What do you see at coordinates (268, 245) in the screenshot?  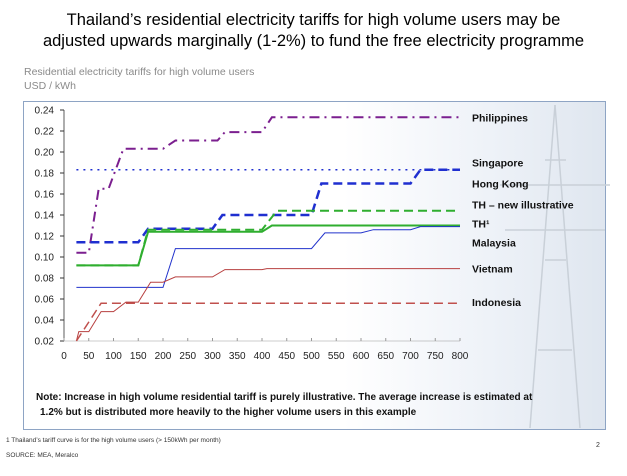 I see `series-line-th-` at bounding box center [268, 245].